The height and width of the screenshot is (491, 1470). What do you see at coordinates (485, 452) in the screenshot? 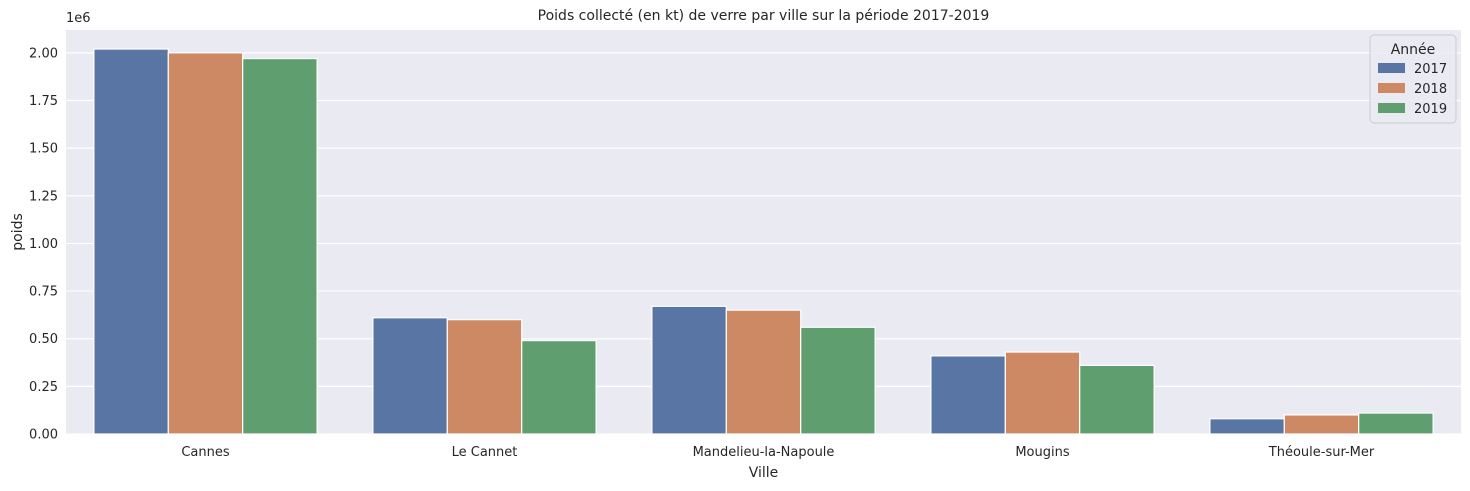
I see `x-tick-label: Le Cannet` at bounding box center [485, 452].